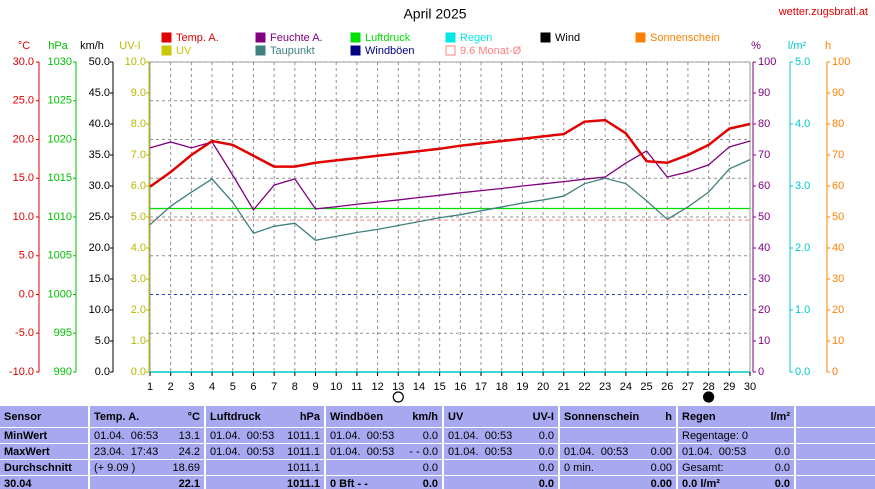 Image resolution: width=875 pixels, height=489 pixels. Describe the element at coordinates (501, 416) in the screenshot. I see `table-cell: UV UV-I` at that location.